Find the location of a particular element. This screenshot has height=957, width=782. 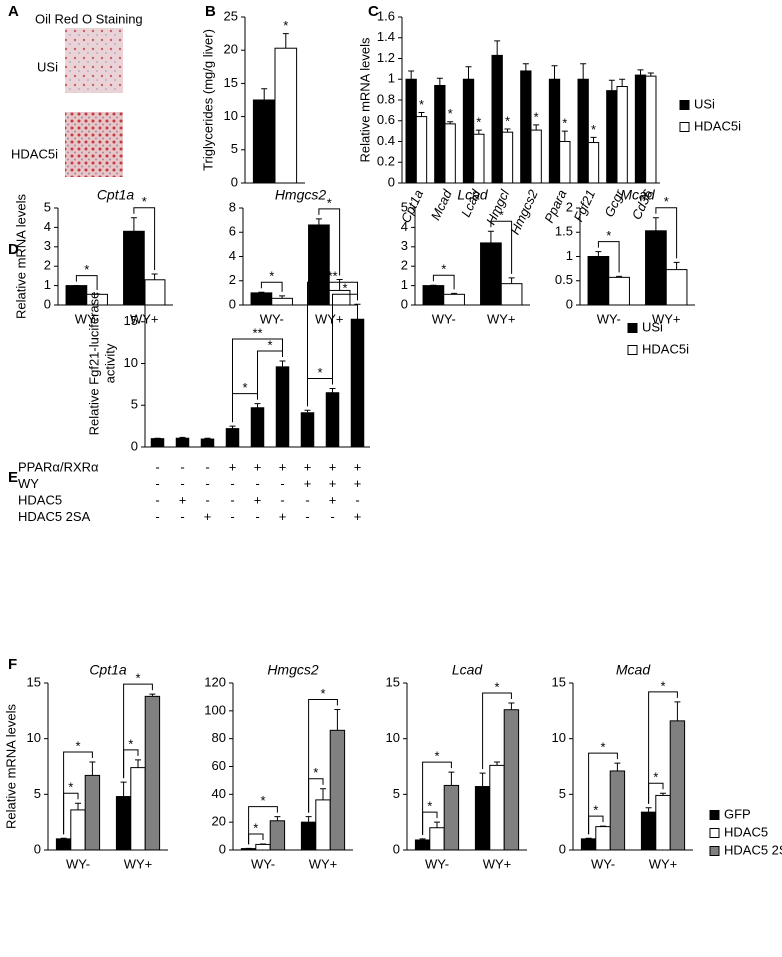

legend-swatch is located at coordinates (714, 851).